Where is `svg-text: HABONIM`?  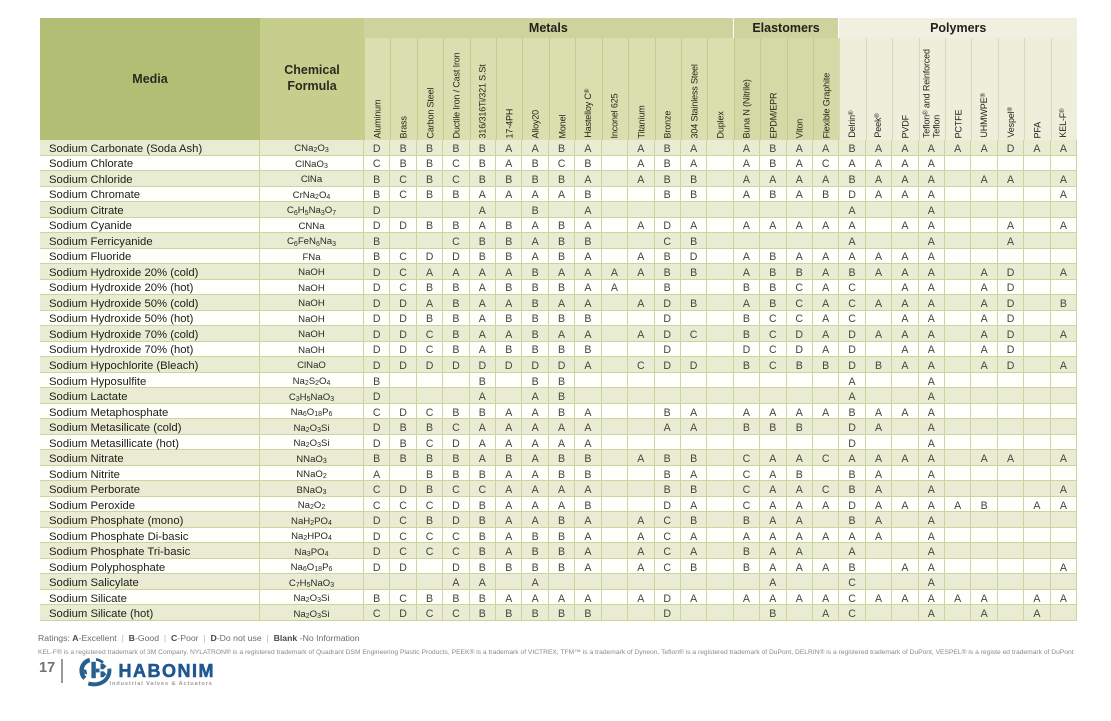 svg-text: HABONIM is located at coordinates (167, 671).